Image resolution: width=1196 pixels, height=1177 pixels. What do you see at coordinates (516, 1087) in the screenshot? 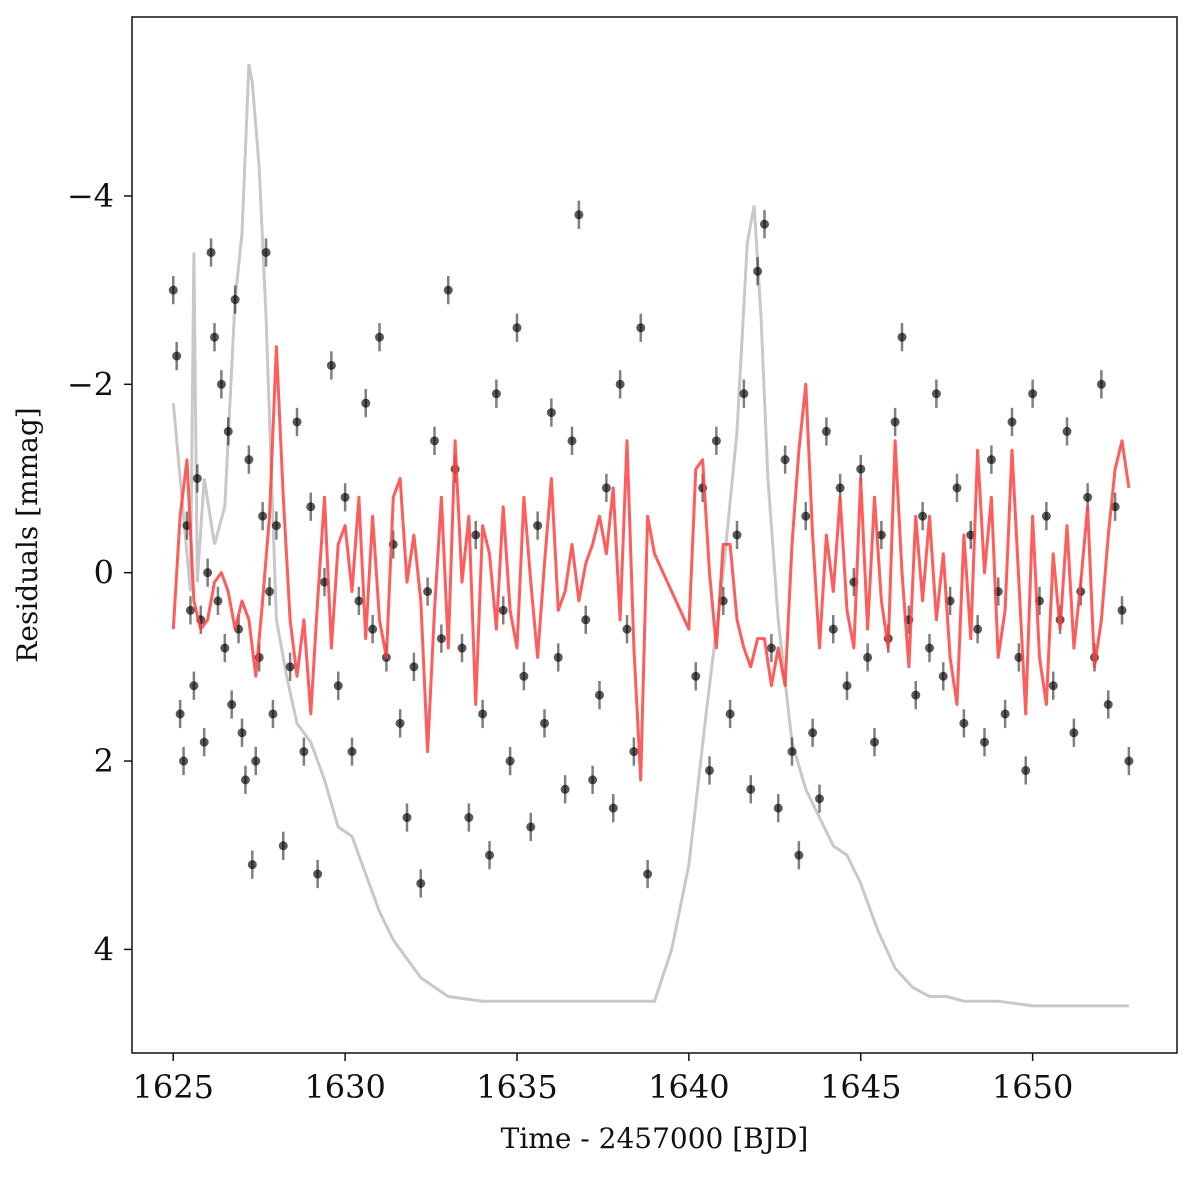
I see `x-tick-label: 1635` at bounding box center [516, 1087].